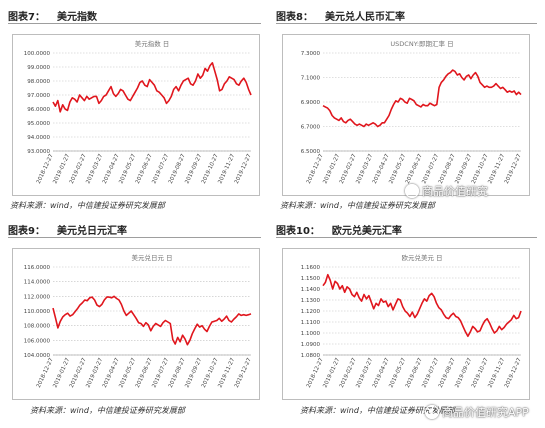 The height and width of the screenshot is (428, 545). What do you see at coordinates (421, 43) in the screenshot?
I see `chart-title: USDCNY:即期汇率 日` at bounding box center [421, 43].